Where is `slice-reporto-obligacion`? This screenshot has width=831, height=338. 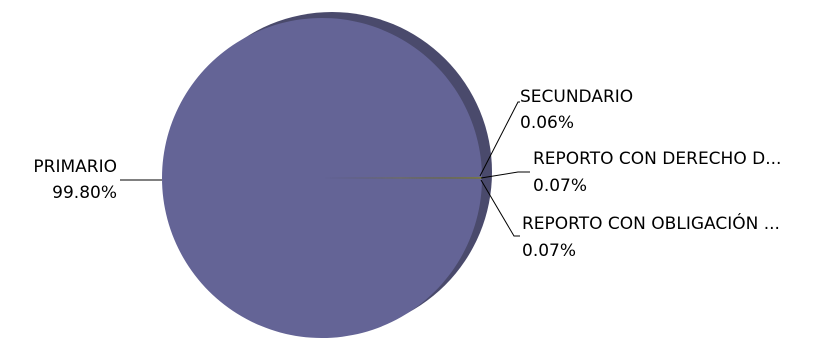 slice-reporto-obligacion is located at coordinates (402, 179).